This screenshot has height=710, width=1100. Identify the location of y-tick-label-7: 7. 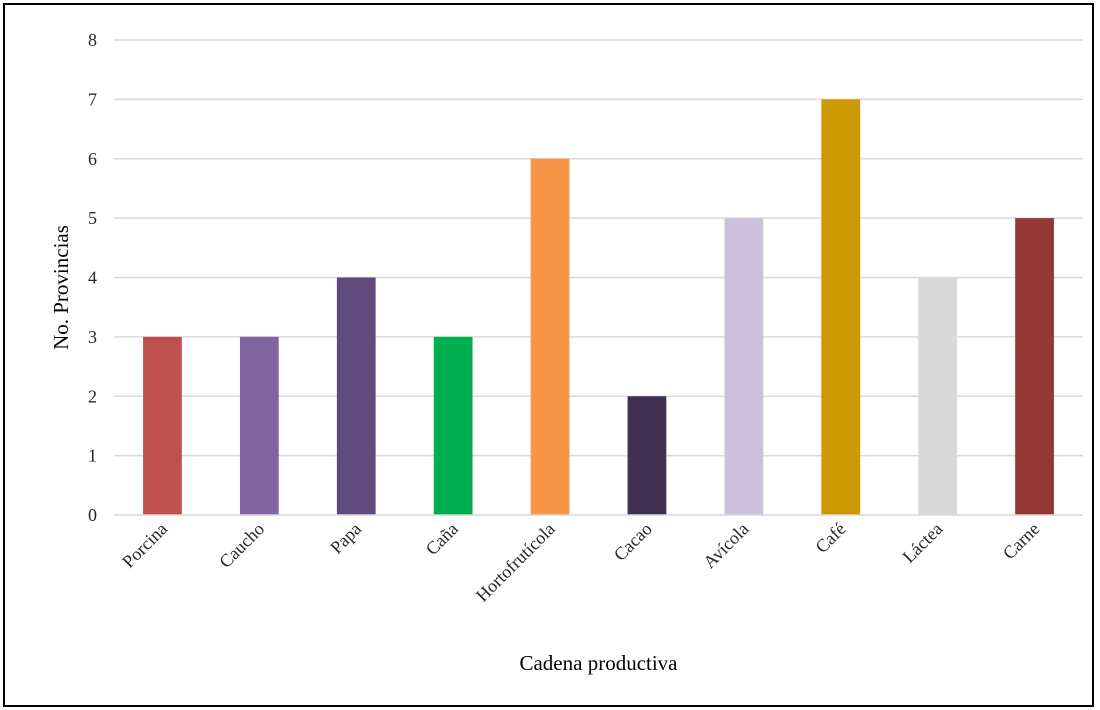
(92, 99).